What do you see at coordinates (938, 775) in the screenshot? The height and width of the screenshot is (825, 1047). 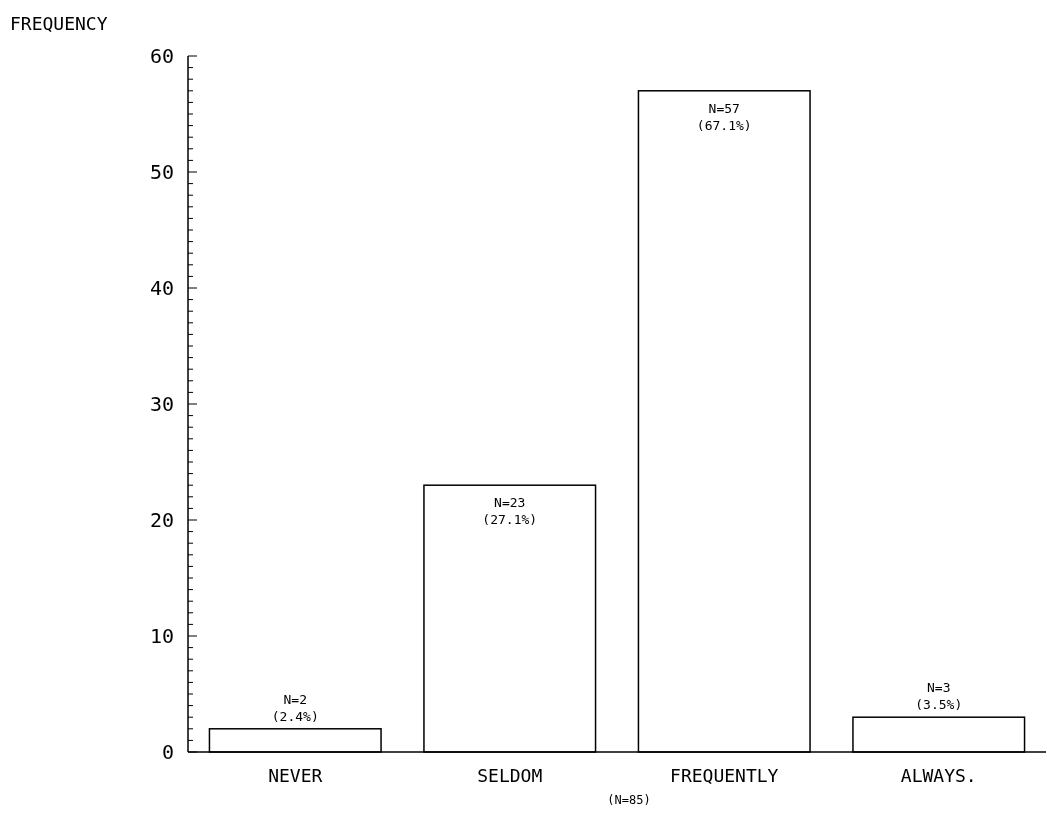 I see `x-tick-label: ALWAYS.` at bounding box center [938, 775].